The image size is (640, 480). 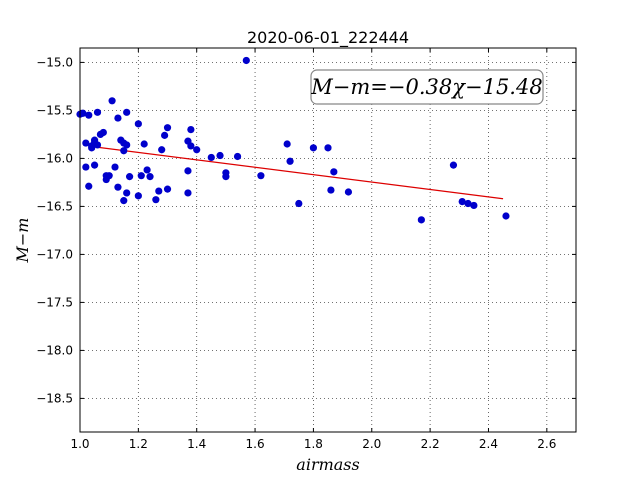 I want to click on x-tick-label: 2.2, so click(x=430, y=444).